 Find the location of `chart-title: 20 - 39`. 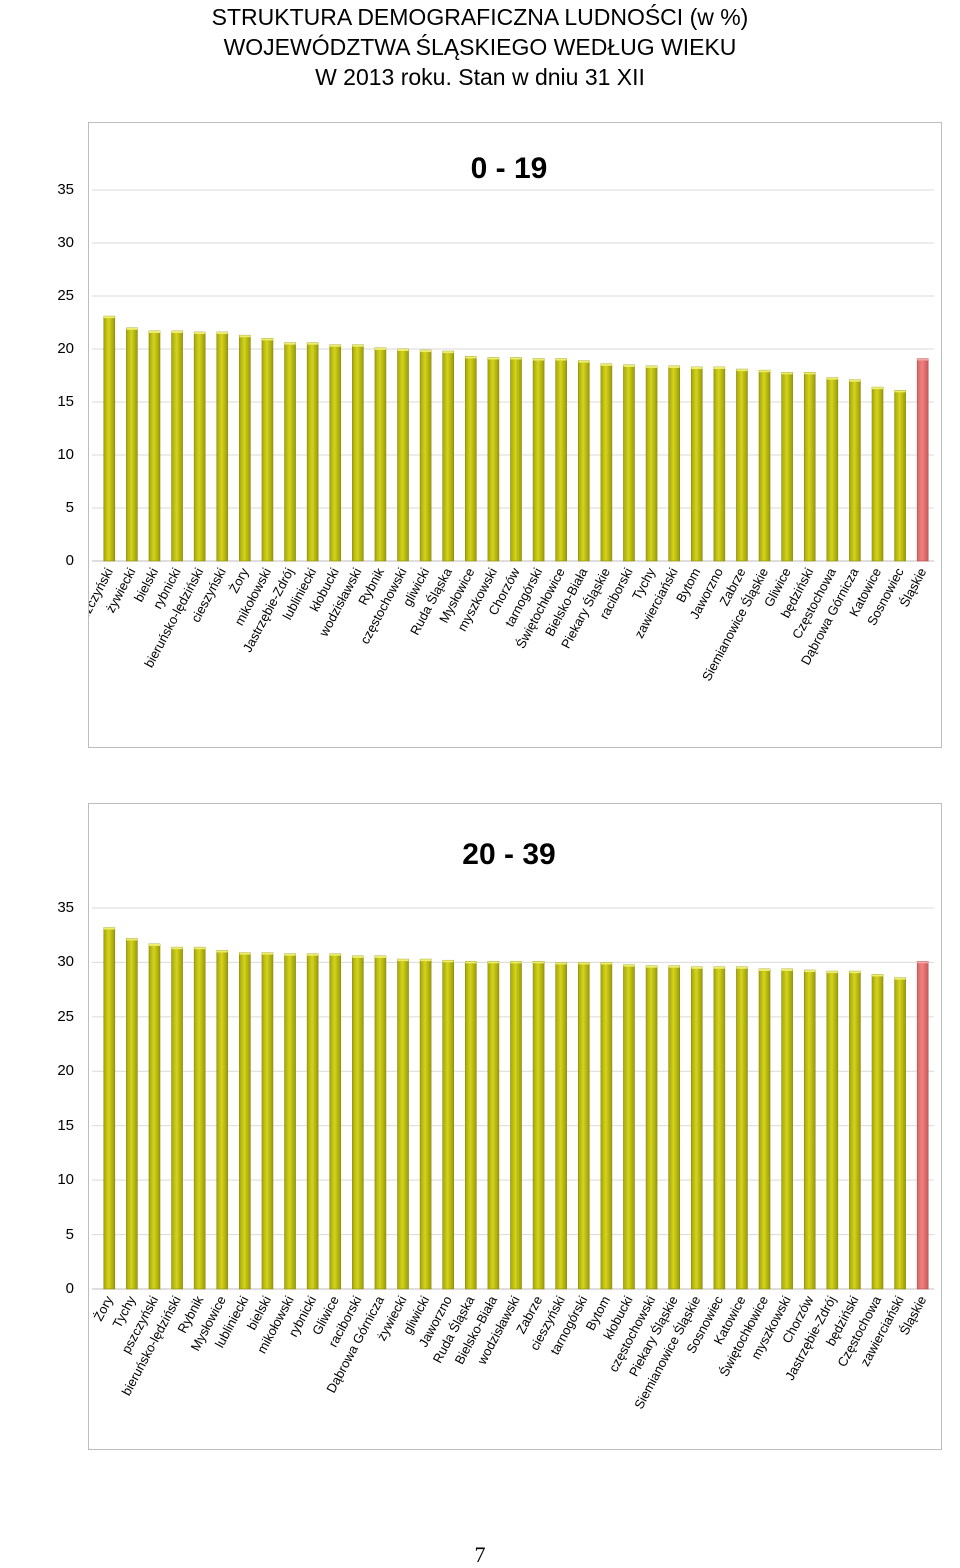

chart-title: 20 - 39 is located at coordinates (508, 854).